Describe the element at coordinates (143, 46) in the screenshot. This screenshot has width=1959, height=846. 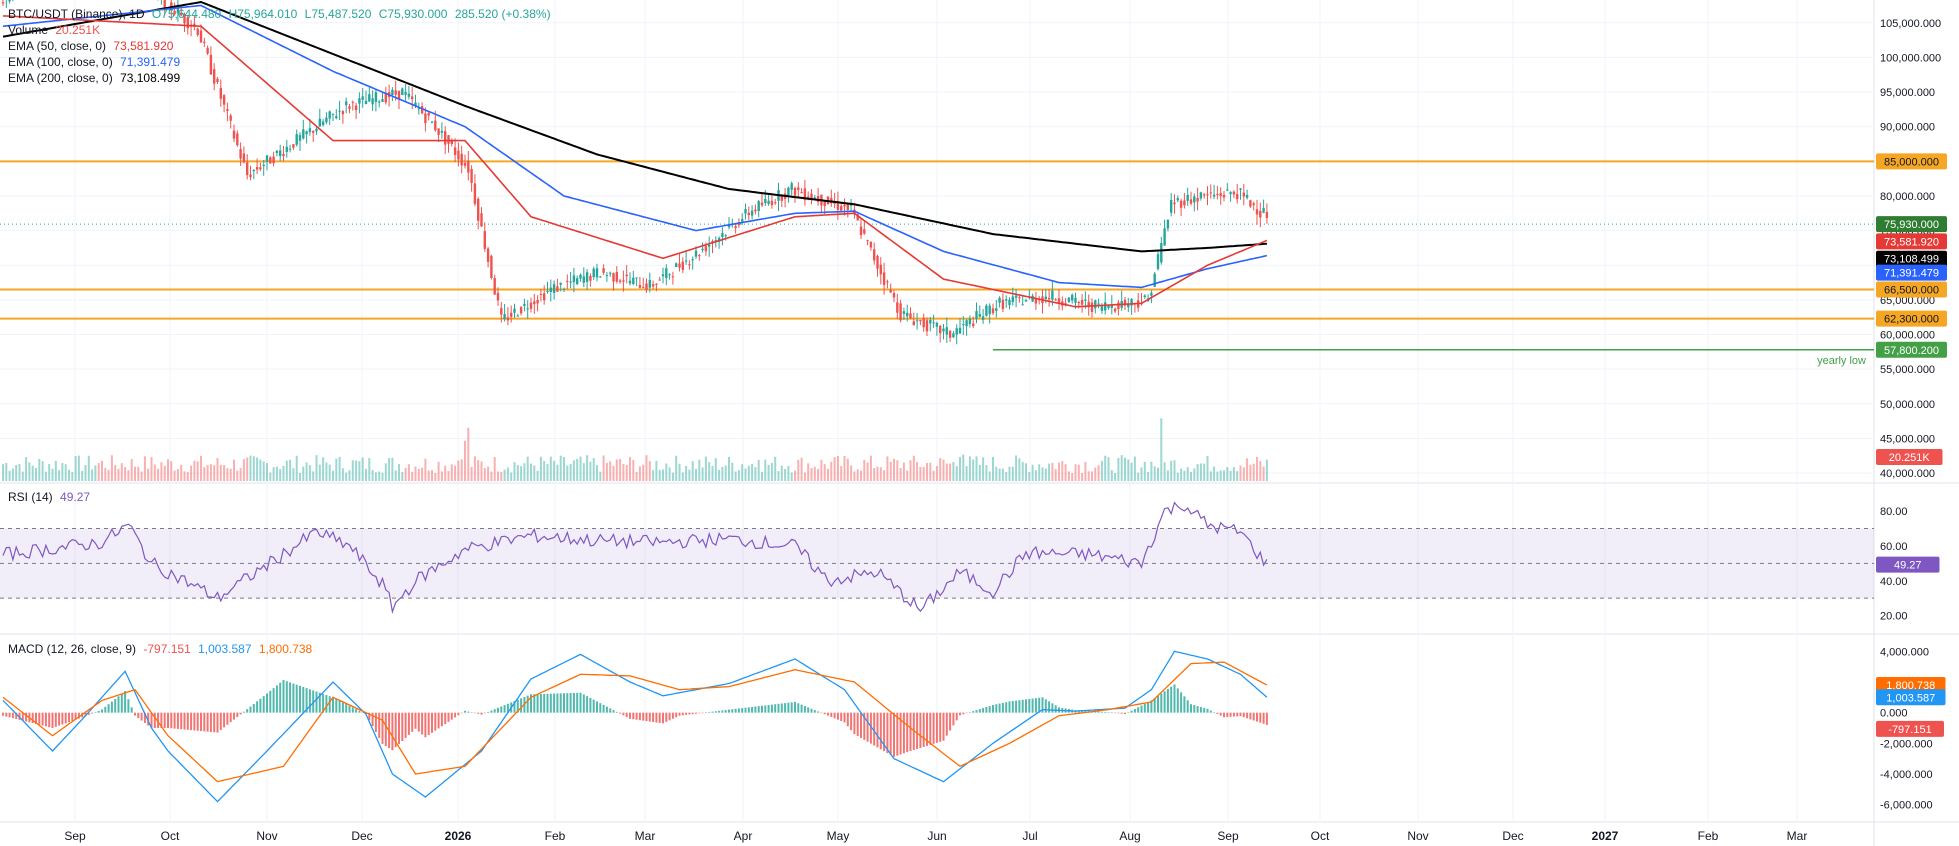
I see `ema50-value: 73,581.920` at that location.